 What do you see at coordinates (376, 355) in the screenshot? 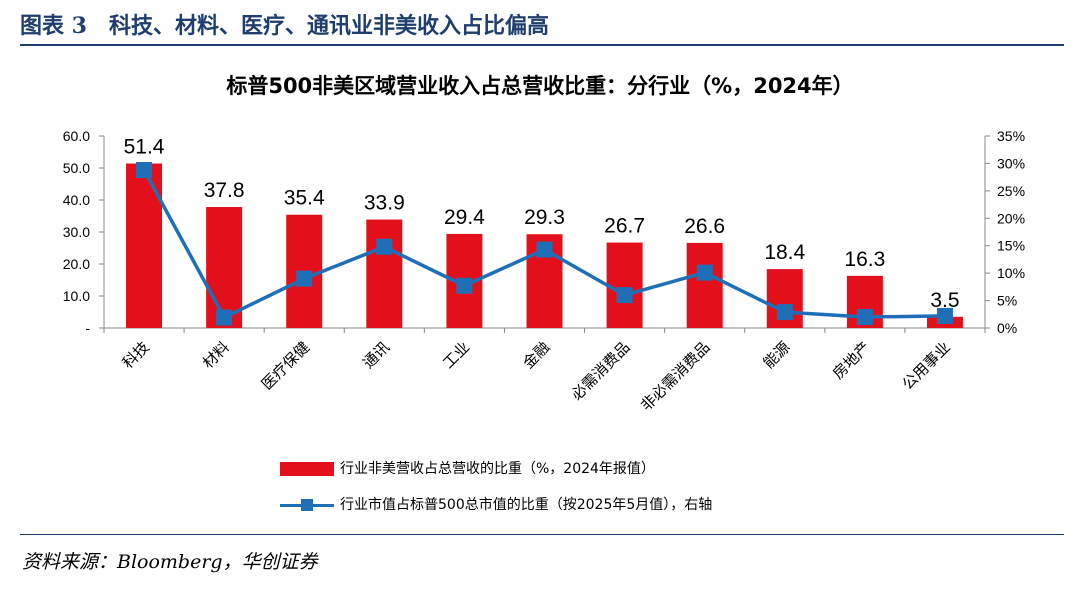
I see `x-tick-label: 通讯` at bounding box center [376, 355].